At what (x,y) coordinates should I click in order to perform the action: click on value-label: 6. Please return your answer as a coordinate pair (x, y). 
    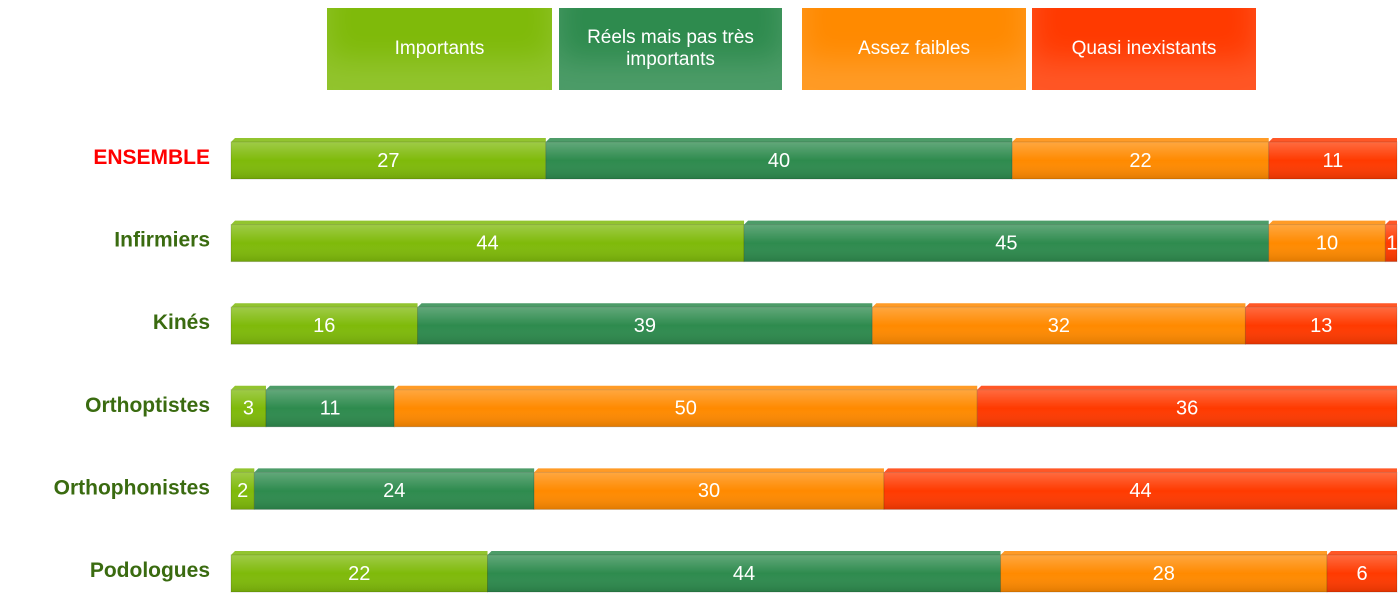
    Looking at the image, I should click on (1361, 574).